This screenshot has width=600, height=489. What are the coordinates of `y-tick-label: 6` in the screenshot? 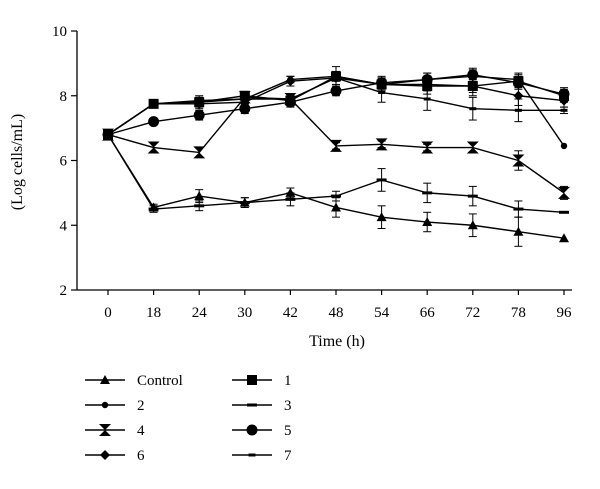 It's located at (64, 162).